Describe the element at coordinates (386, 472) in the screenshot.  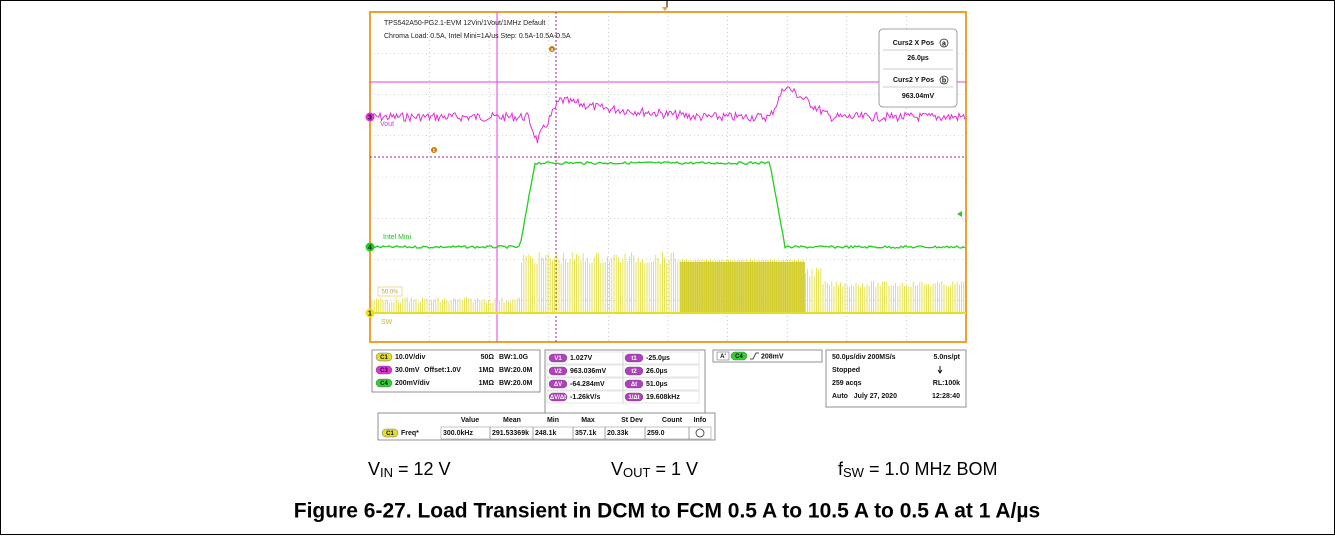
I see `condition-subscript: IN` at that location.